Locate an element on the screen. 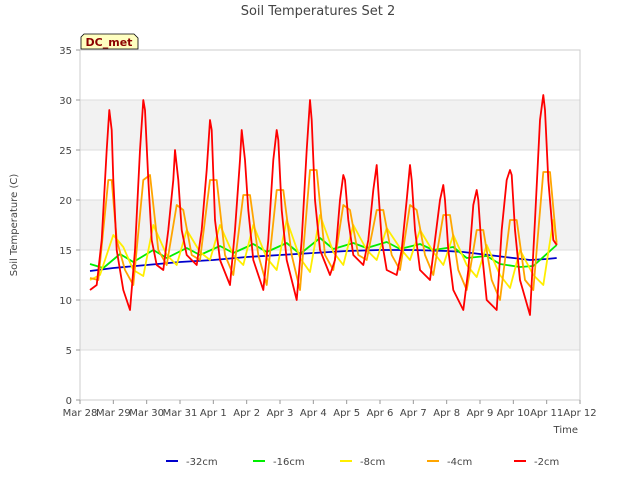 The height and width of the screenshot is (480, 640). x-tick-label: Mar 31 is located at coordinates (180, 413).